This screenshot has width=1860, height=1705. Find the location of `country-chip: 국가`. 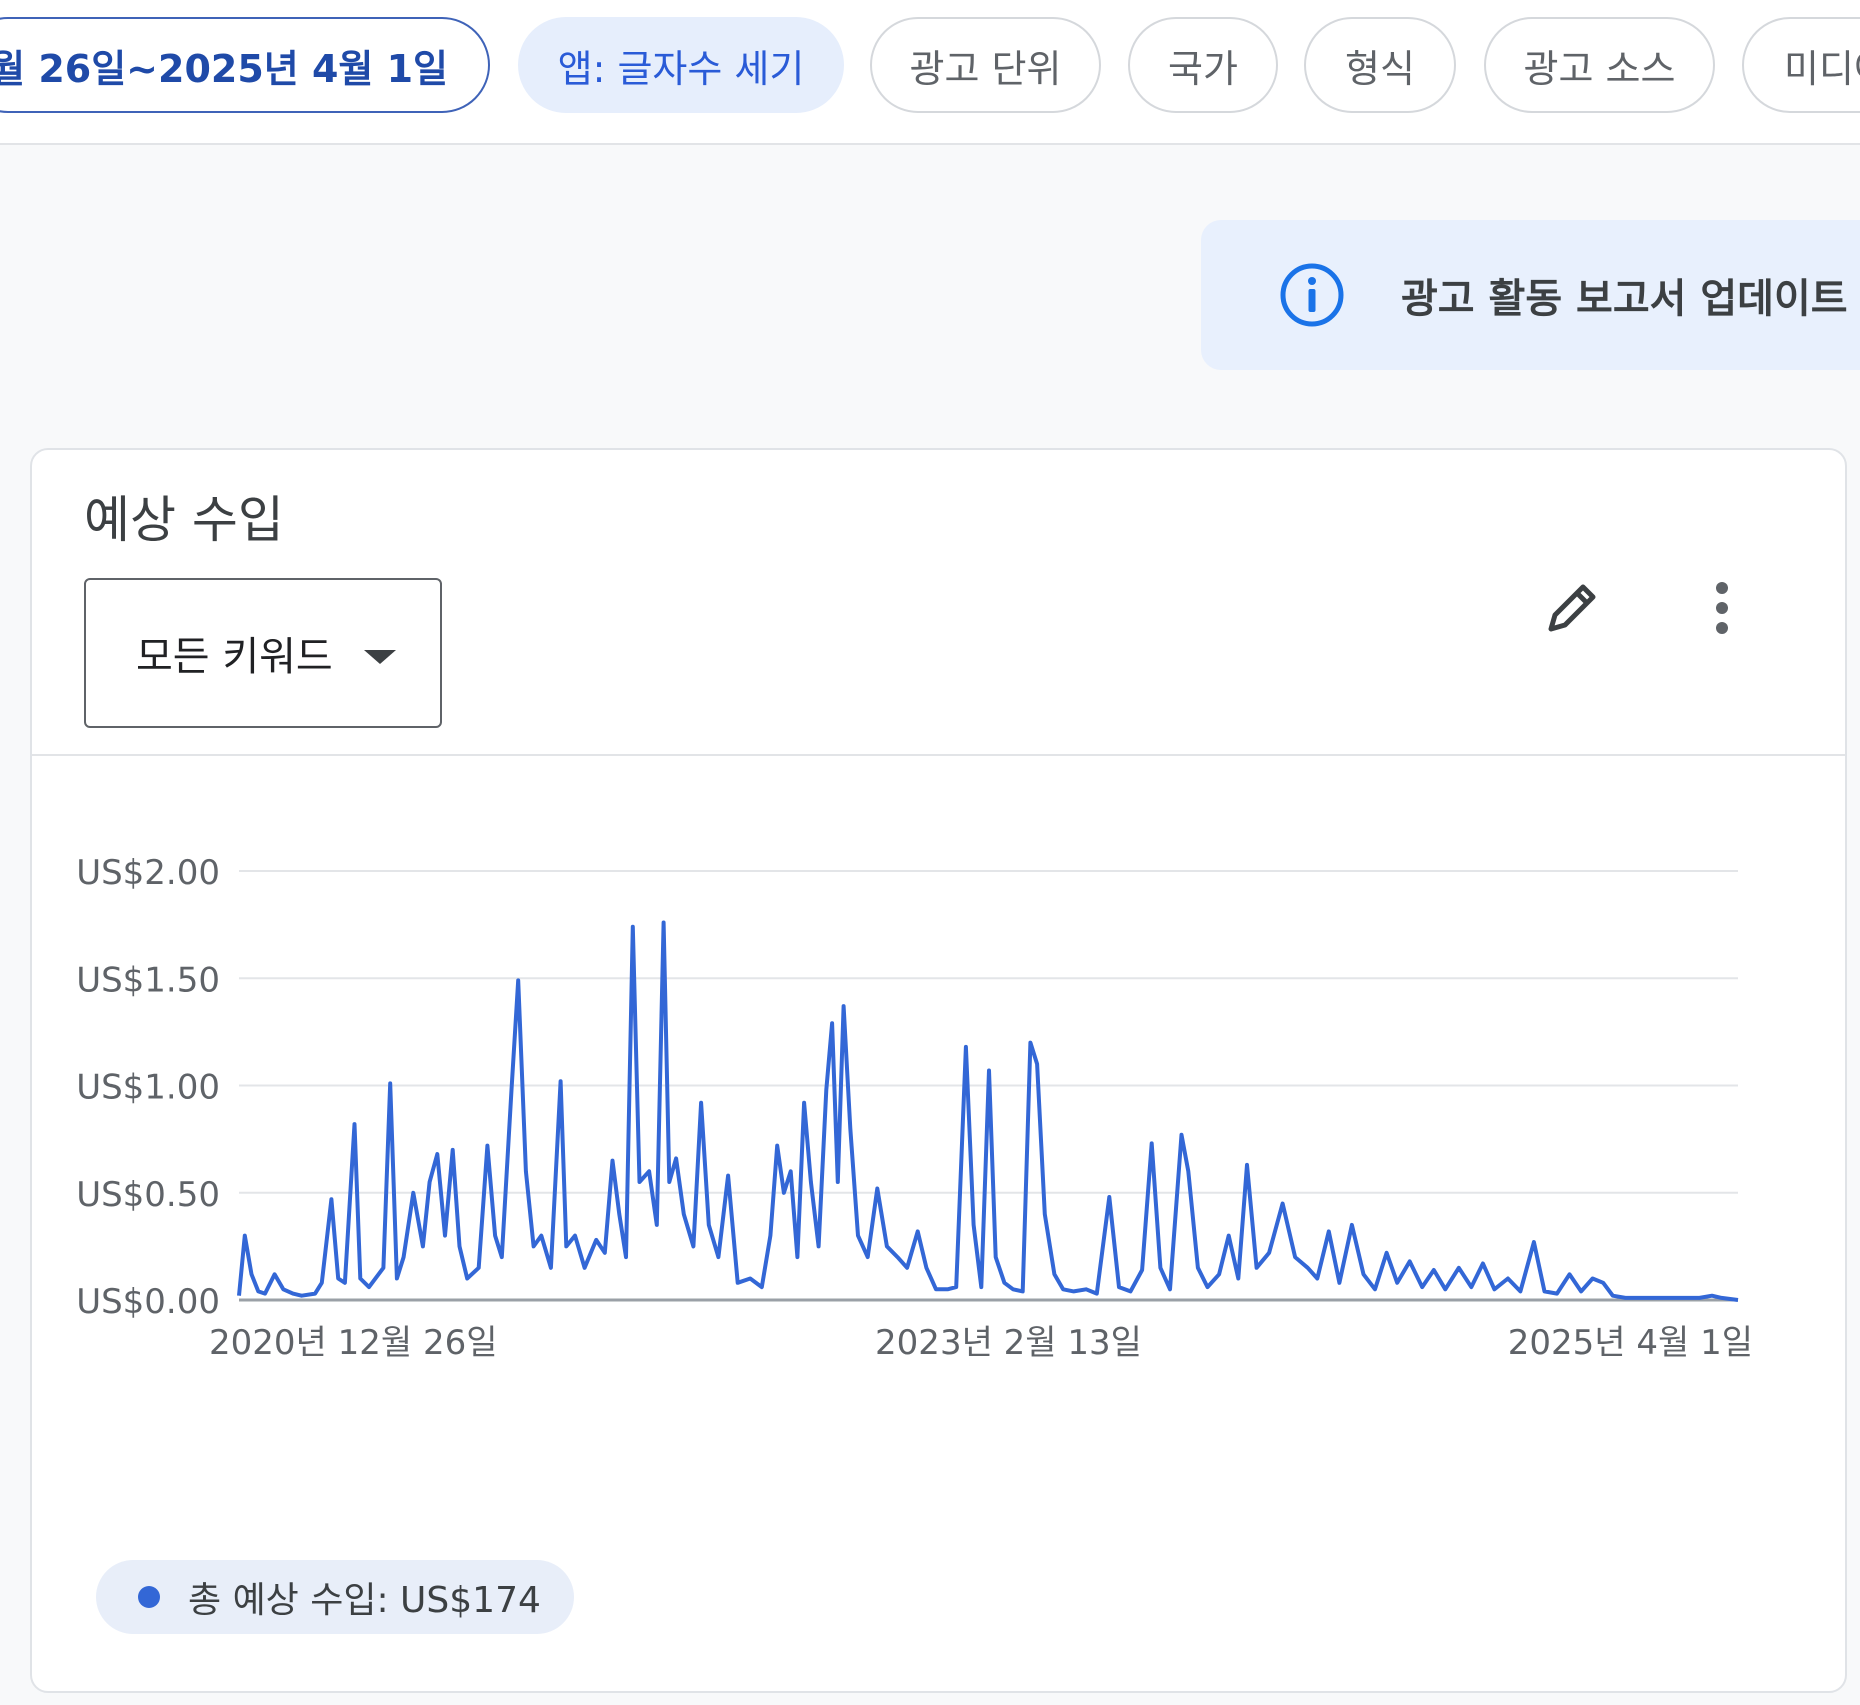

country-chip: 국가 is located at coordinates (1203, 65).